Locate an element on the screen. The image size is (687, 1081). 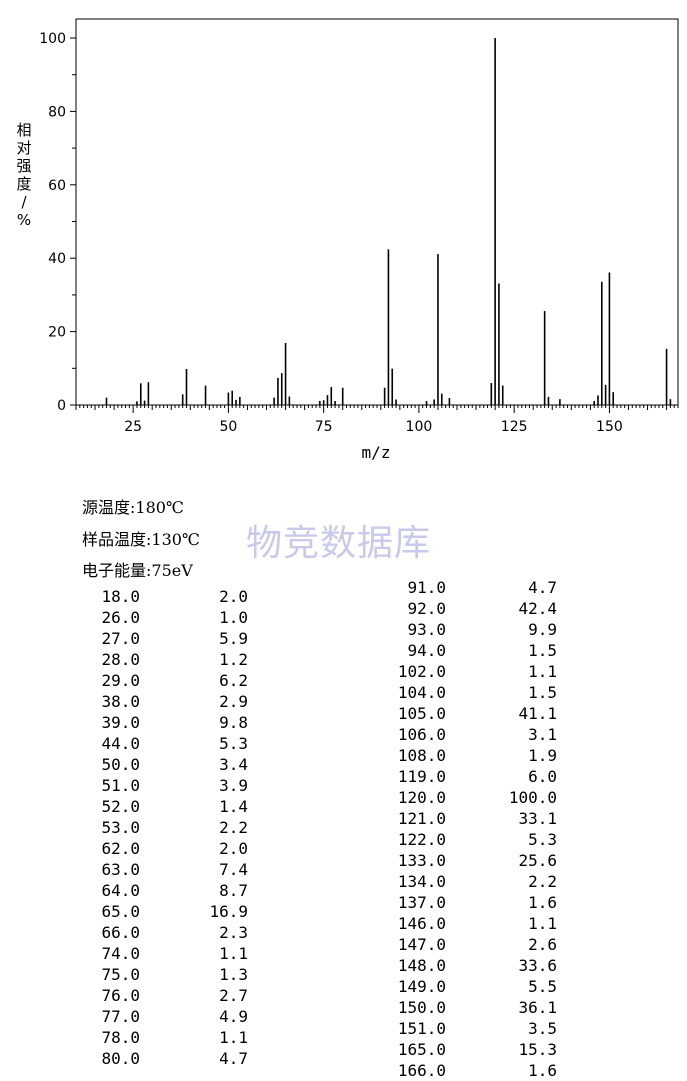
mz-value: 92.0 is located at coordinates (426, 608).